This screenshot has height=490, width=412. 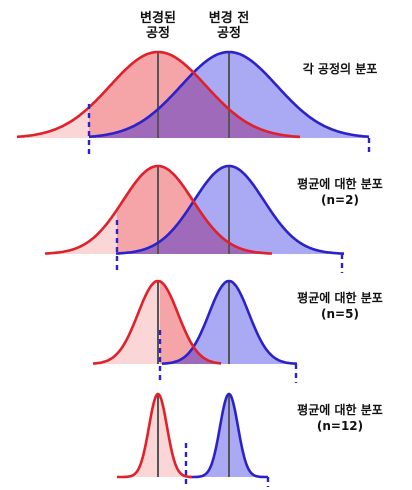 I want to click on changed-process-header: 변경된 공정, so click(x=158, y=26).